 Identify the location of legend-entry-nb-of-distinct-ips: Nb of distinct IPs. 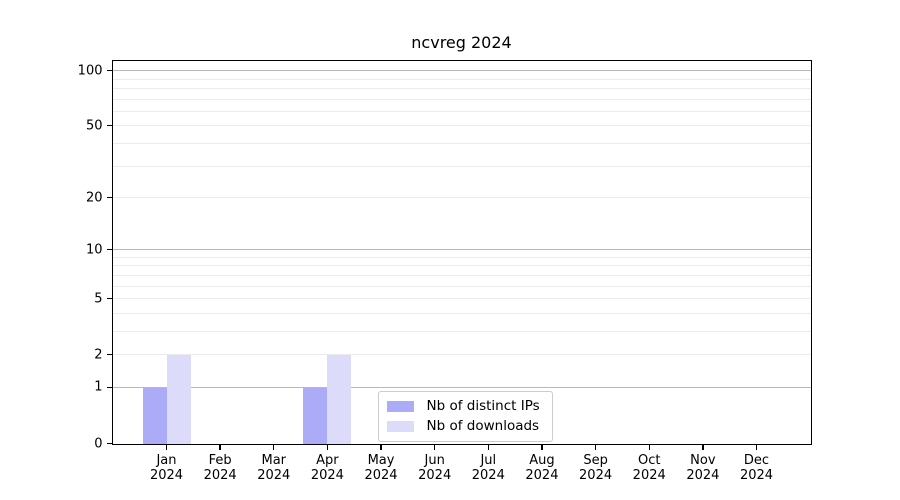
(463, 405).